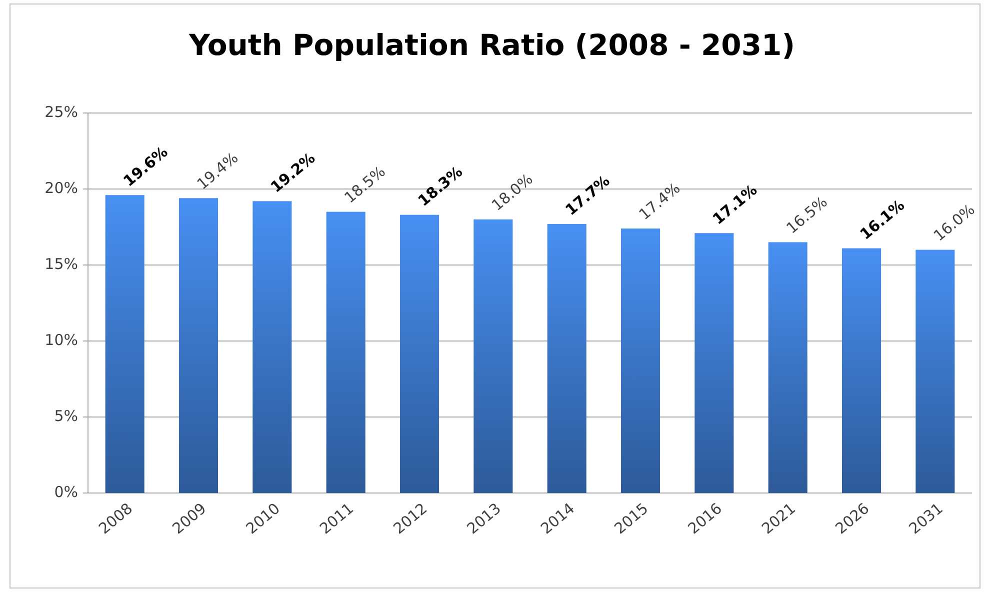 The image size is (984, 592). What do you see at coordinates (61, 188) in the screenshot?
I see `y-tick-label: 20%` at bounding box center [61, 188].